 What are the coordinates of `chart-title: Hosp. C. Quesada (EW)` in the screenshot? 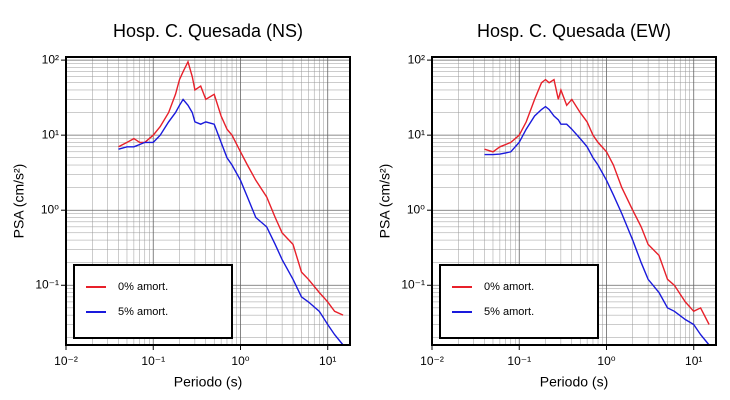 It's located at (574, 31).